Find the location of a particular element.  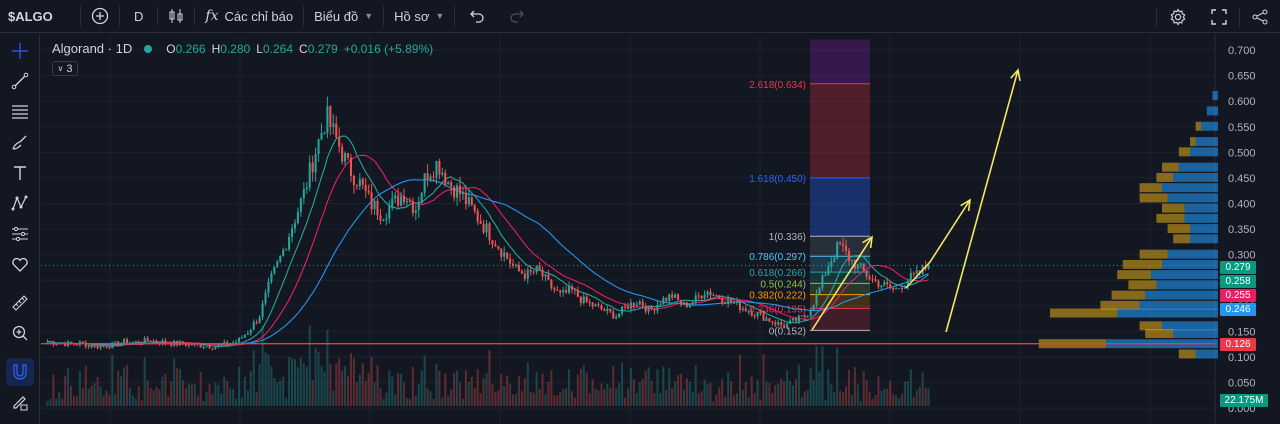

candle-style-button is located at coordinates (176, 16).